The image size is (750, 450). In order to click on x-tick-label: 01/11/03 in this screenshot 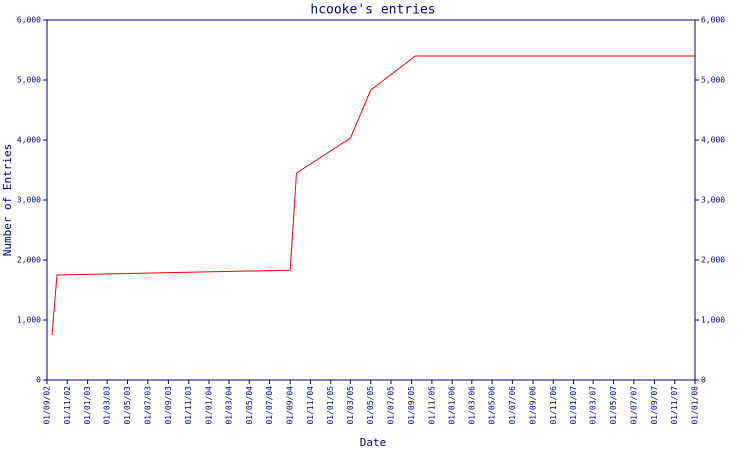, I will do `click(188, 405)`.